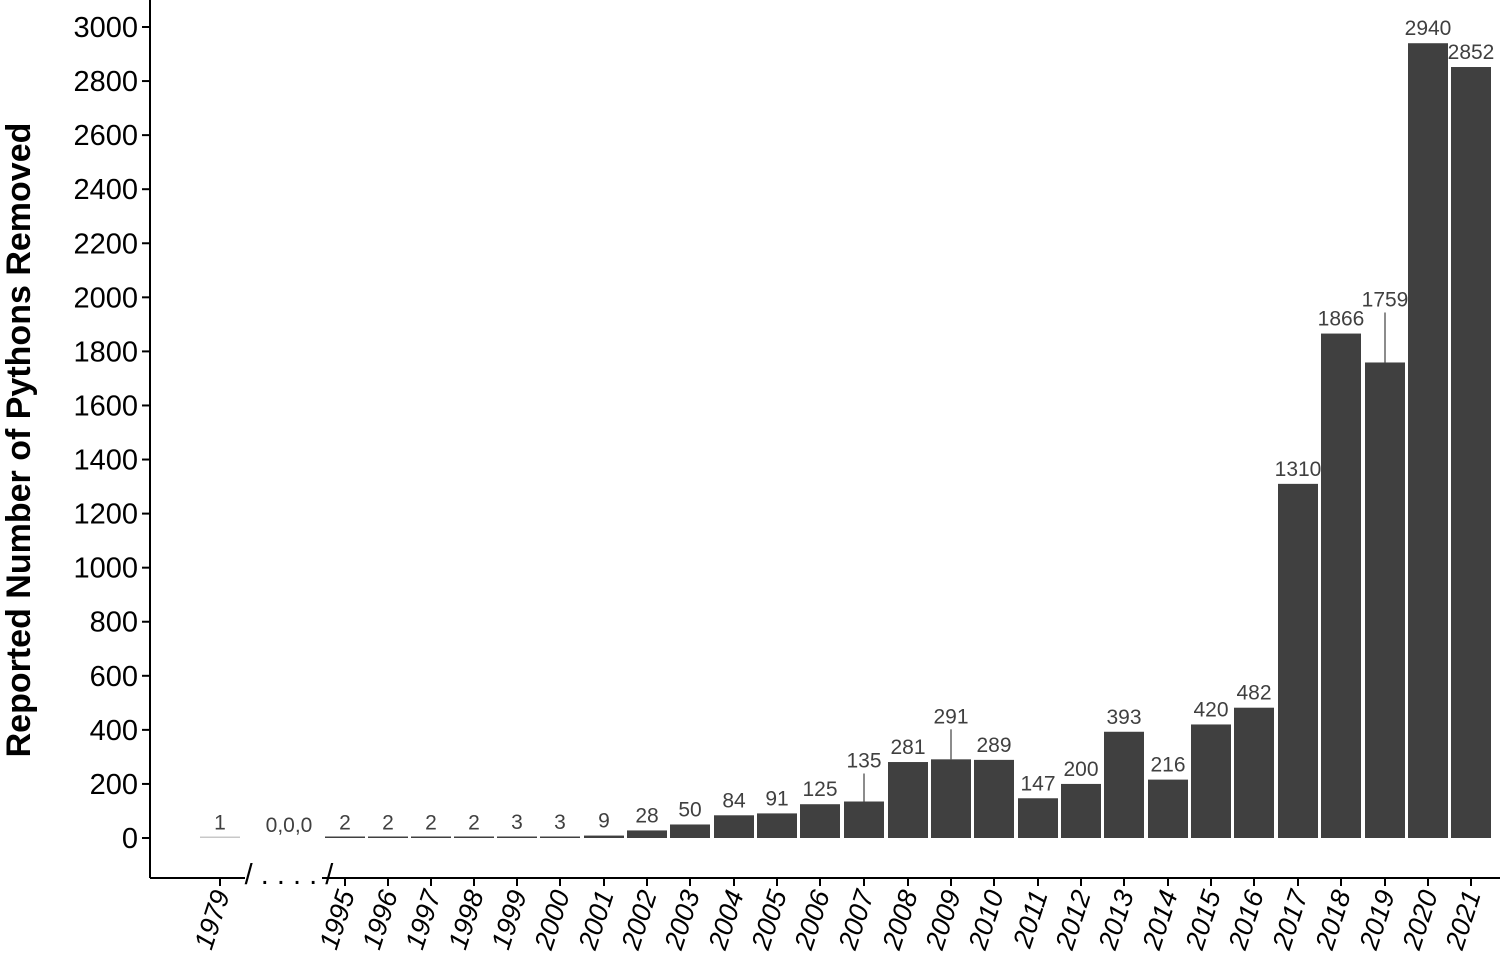  I want to click on bar-2013, so click(1124, 784).